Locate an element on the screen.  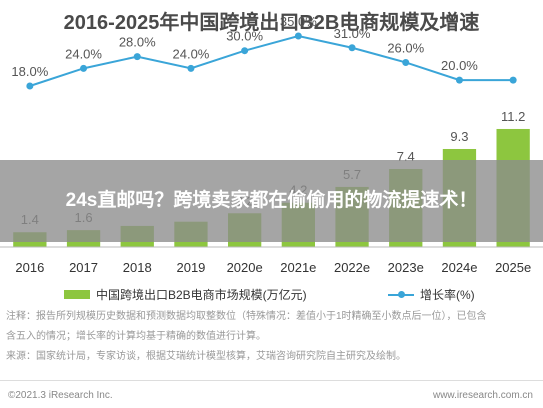
growth-line is located at coordinates (271, 60).